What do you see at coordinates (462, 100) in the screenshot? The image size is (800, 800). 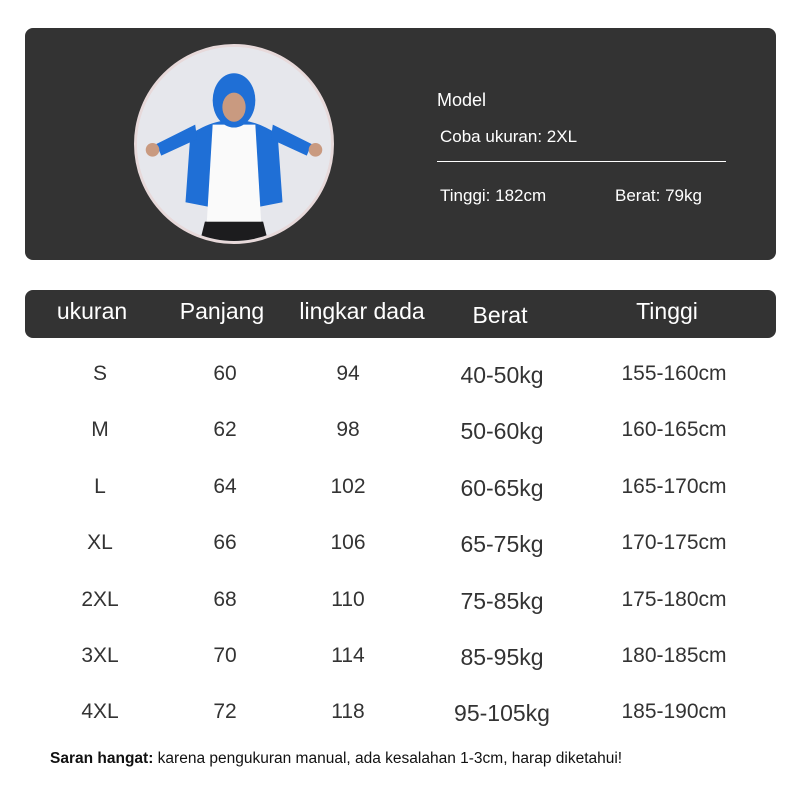 I see `model-title: Model` at bounding box center [462, 100].